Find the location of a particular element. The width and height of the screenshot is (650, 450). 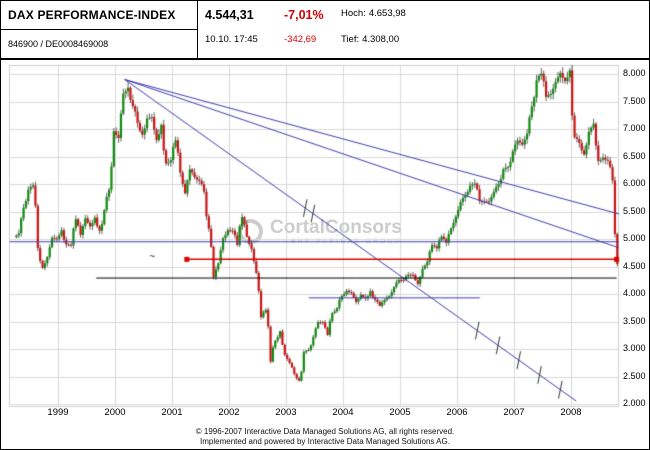

x-axis-label: 2005 is located at coordinates (400, 412).